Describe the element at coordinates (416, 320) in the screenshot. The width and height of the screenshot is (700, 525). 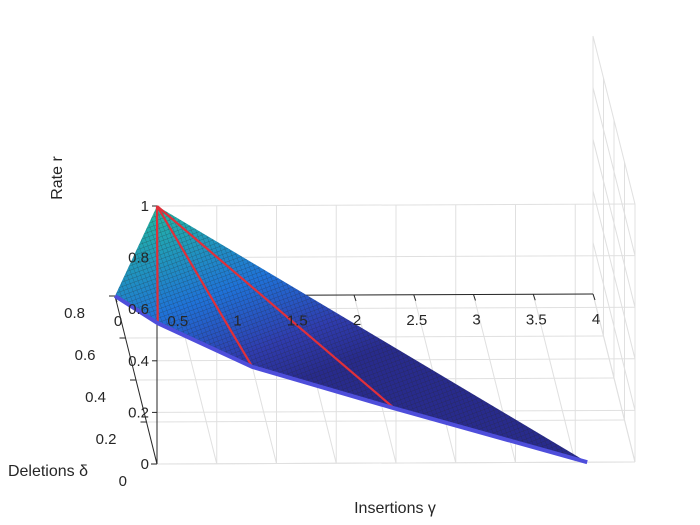
I see `x-tick-label: 2.5` at that location.